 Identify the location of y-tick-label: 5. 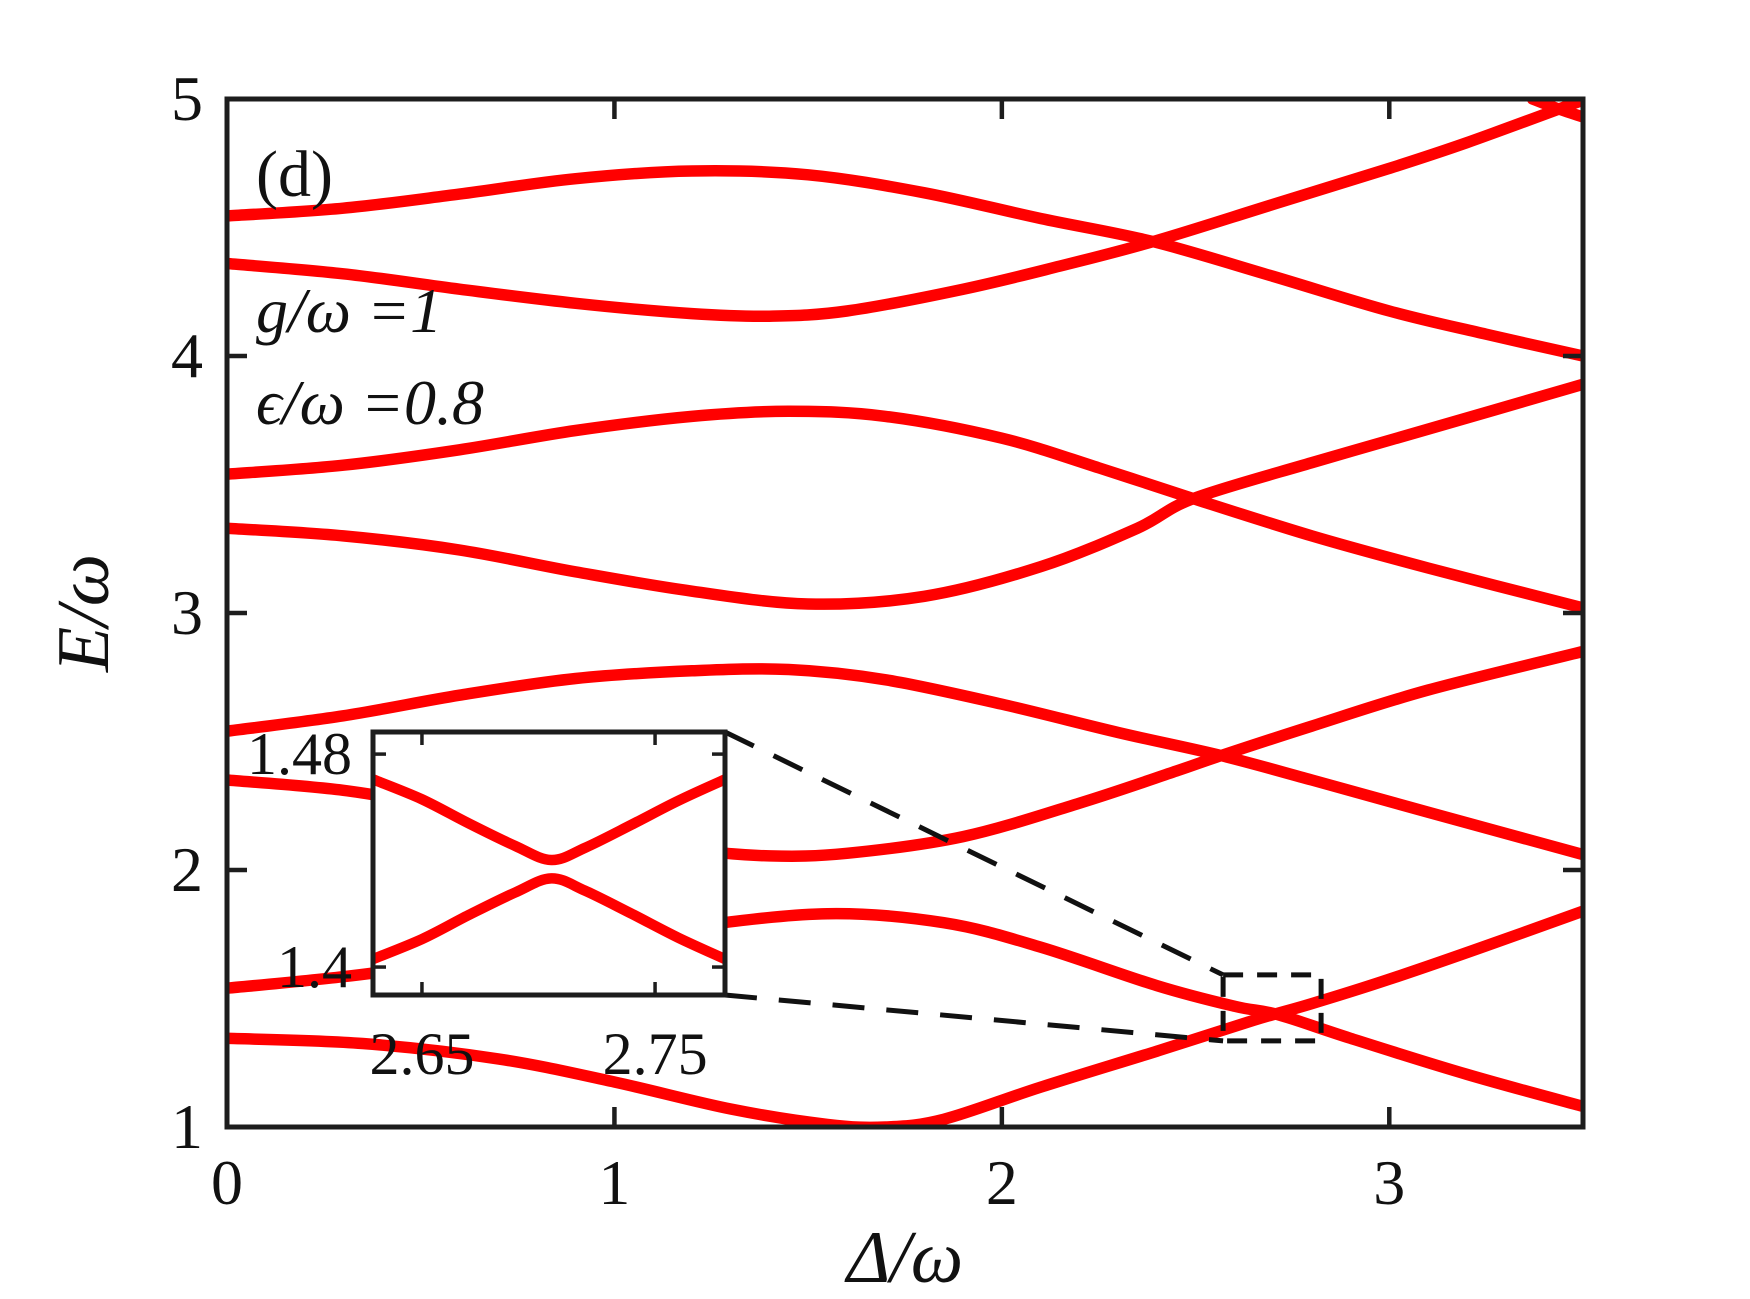
(187, 98).